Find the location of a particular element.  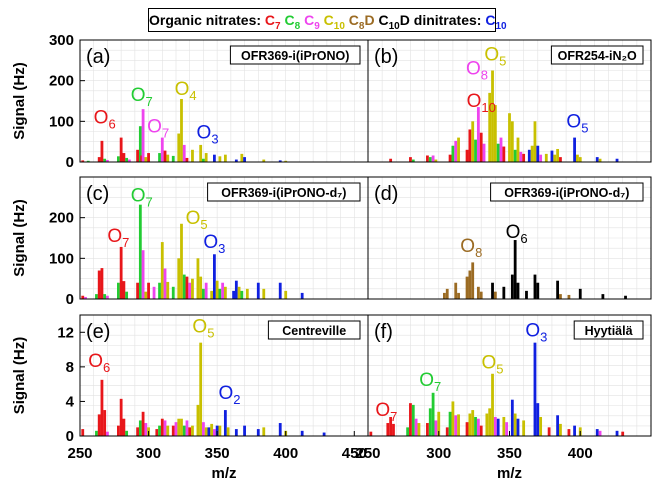

y-tick-label: 100 is located at coordinates (61, 121).